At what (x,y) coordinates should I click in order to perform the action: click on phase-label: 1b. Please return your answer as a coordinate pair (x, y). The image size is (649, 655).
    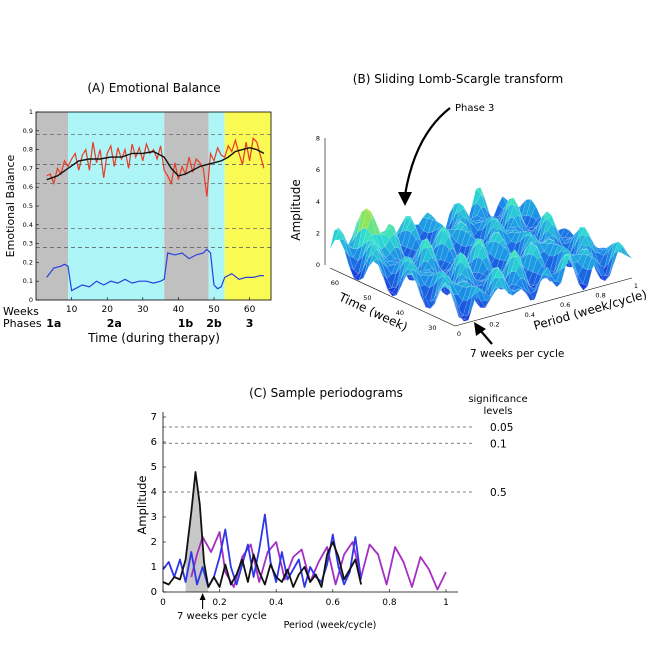
    Looking at the image, I should click on (186, 323).